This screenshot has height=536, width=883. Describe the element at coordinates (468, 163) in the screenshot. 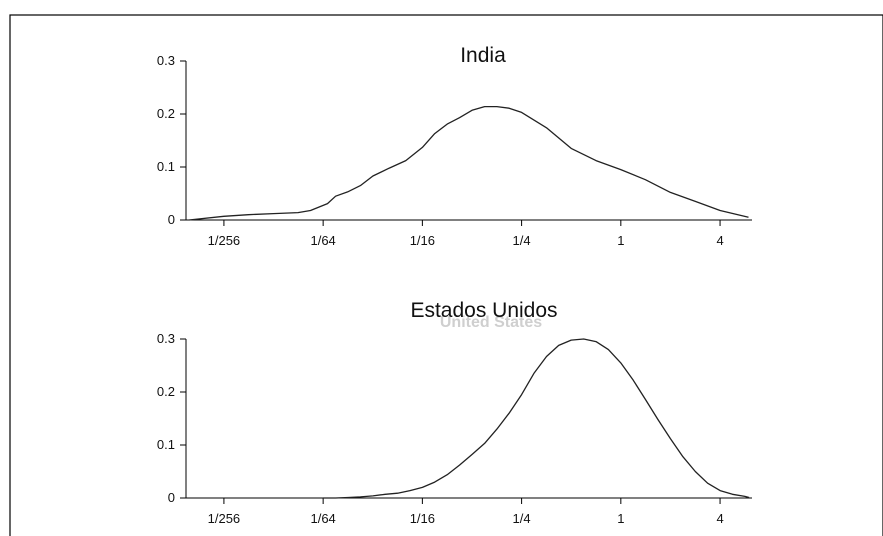

I see `india-density-line` at that location.